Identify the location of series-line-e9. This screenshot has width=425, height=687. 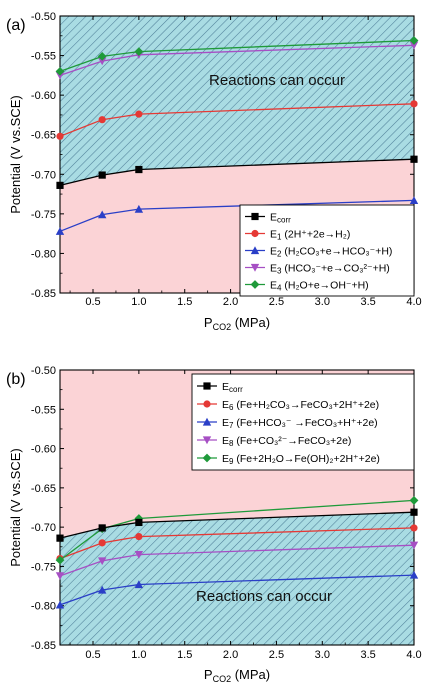
(237, 530).